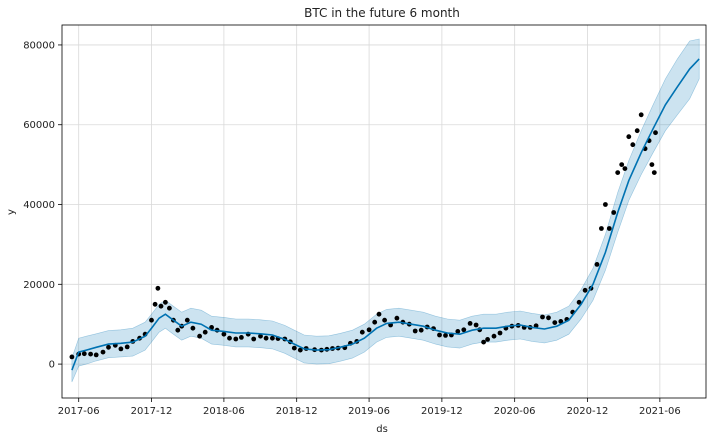  I want to click on y-tick-label: 80000, so click(39, 45).